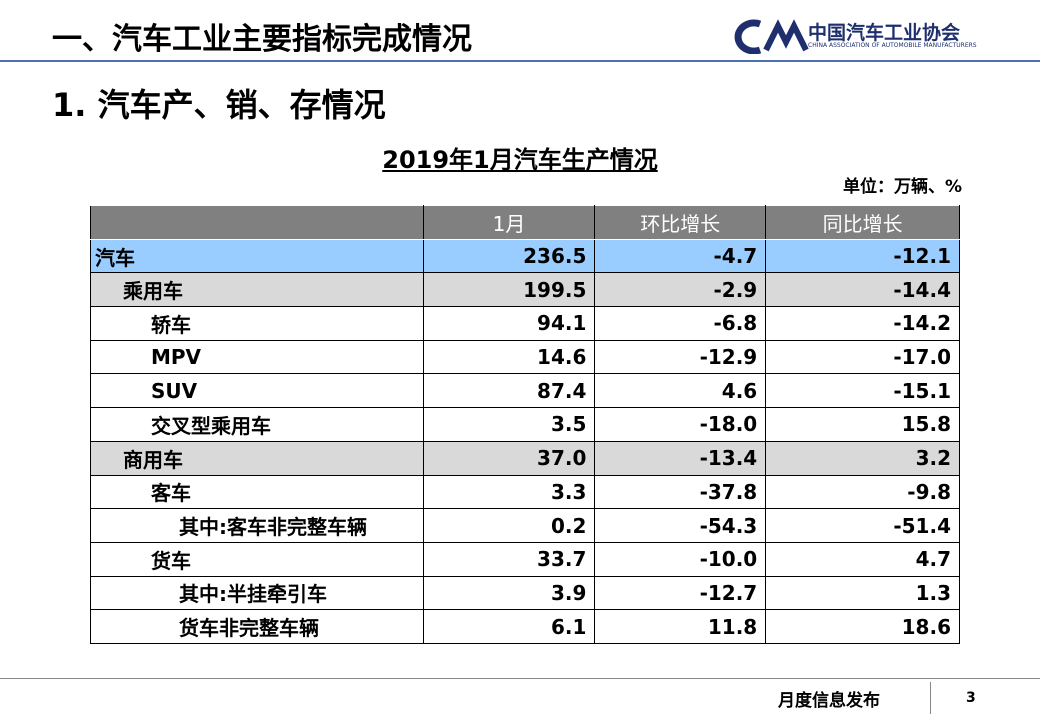 The width and height of the screenshot is (1040, 720). I want to click on row-label: MPV, so click(257, 357).